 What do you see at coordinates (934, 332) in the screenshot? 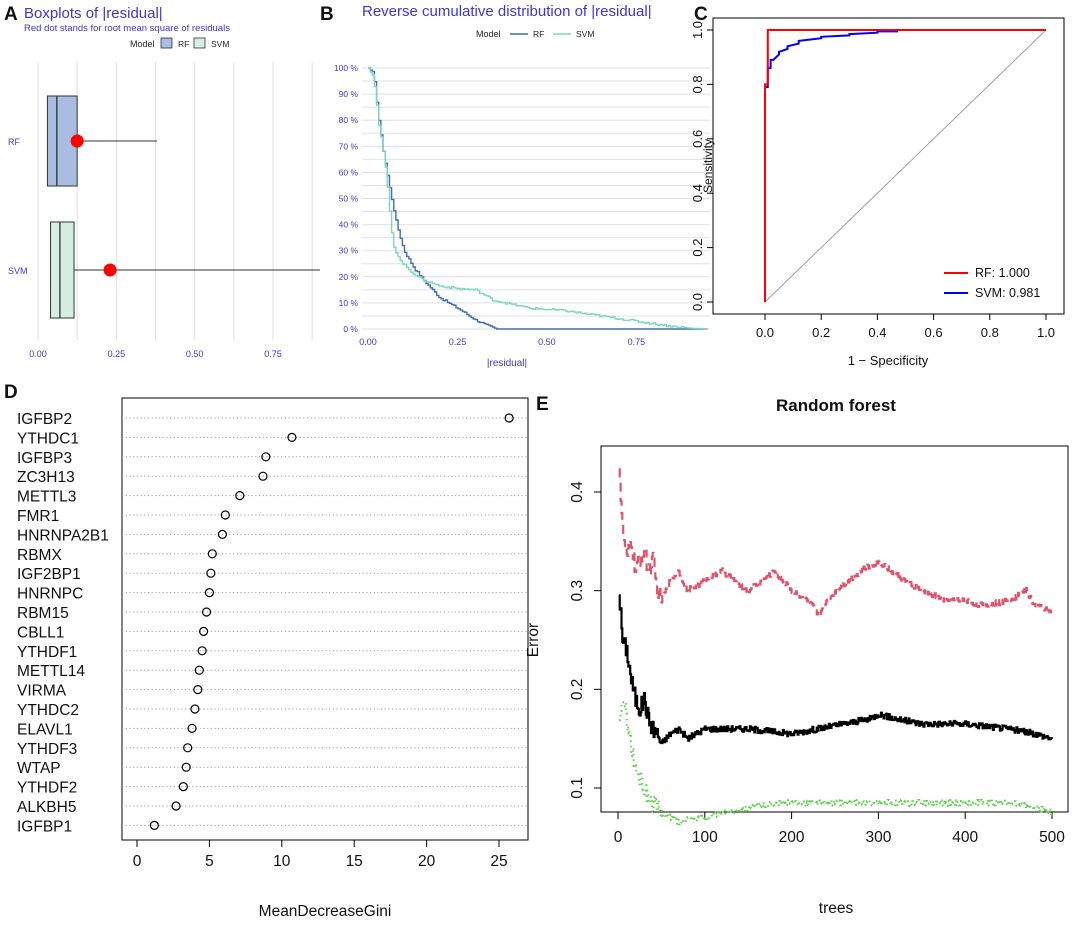
I see `x-tick-label: 0.6` at bounding box center [934, 332].